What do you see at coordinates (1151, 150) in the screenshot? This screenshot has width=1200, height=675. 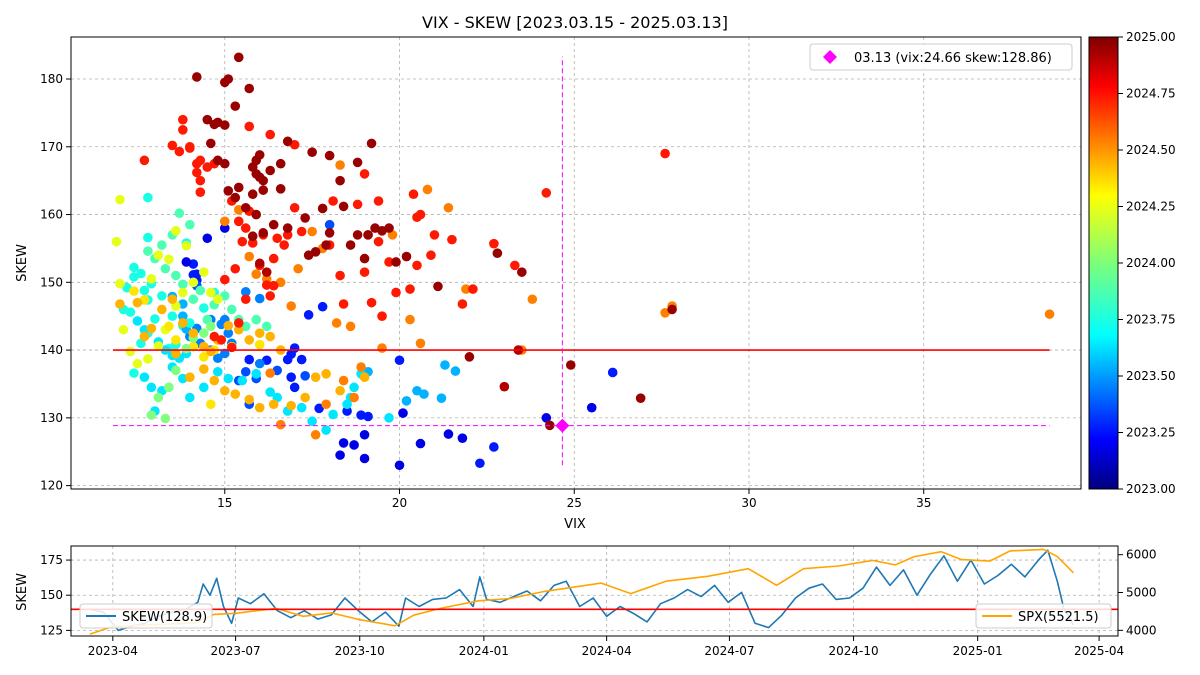 I see `colorbar-tick-label: 2024.50` at bounding box center [1151, 150].